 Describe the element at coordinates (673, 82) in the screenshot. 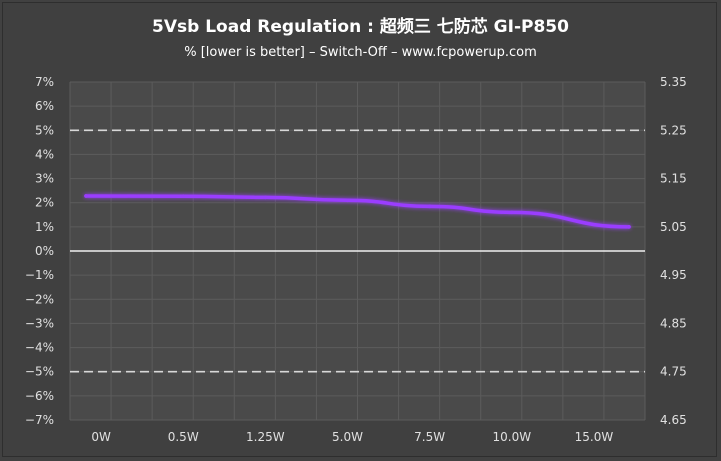

I see `y-right-tick-label: 5.35` at that location.